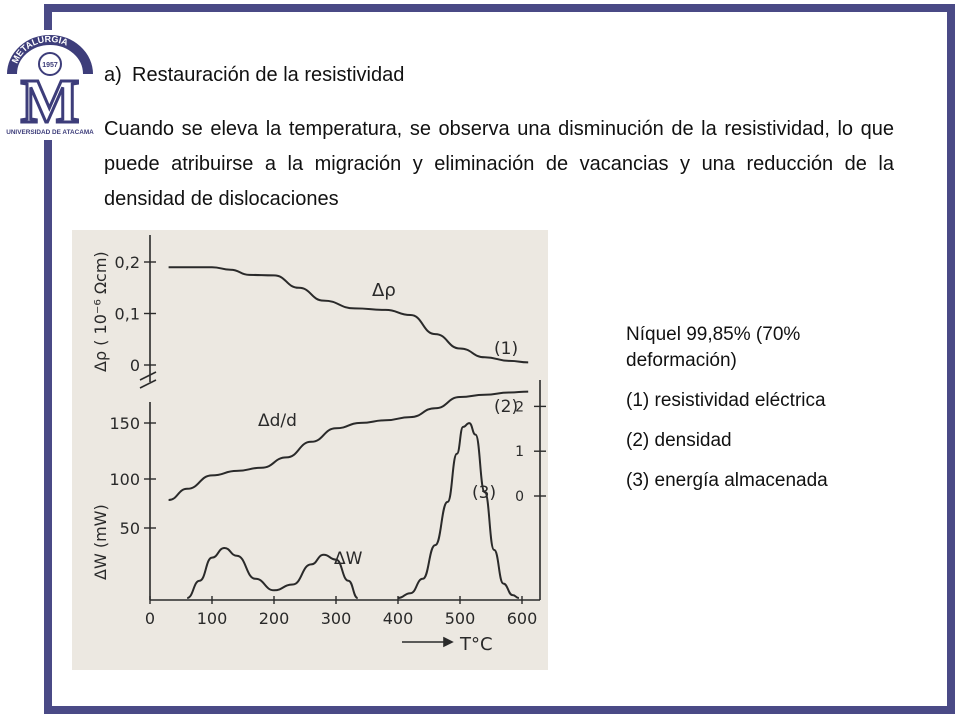 This screenshot has height=720, width=960. I want to click on x-tick-label: 300, so click(336, 618).